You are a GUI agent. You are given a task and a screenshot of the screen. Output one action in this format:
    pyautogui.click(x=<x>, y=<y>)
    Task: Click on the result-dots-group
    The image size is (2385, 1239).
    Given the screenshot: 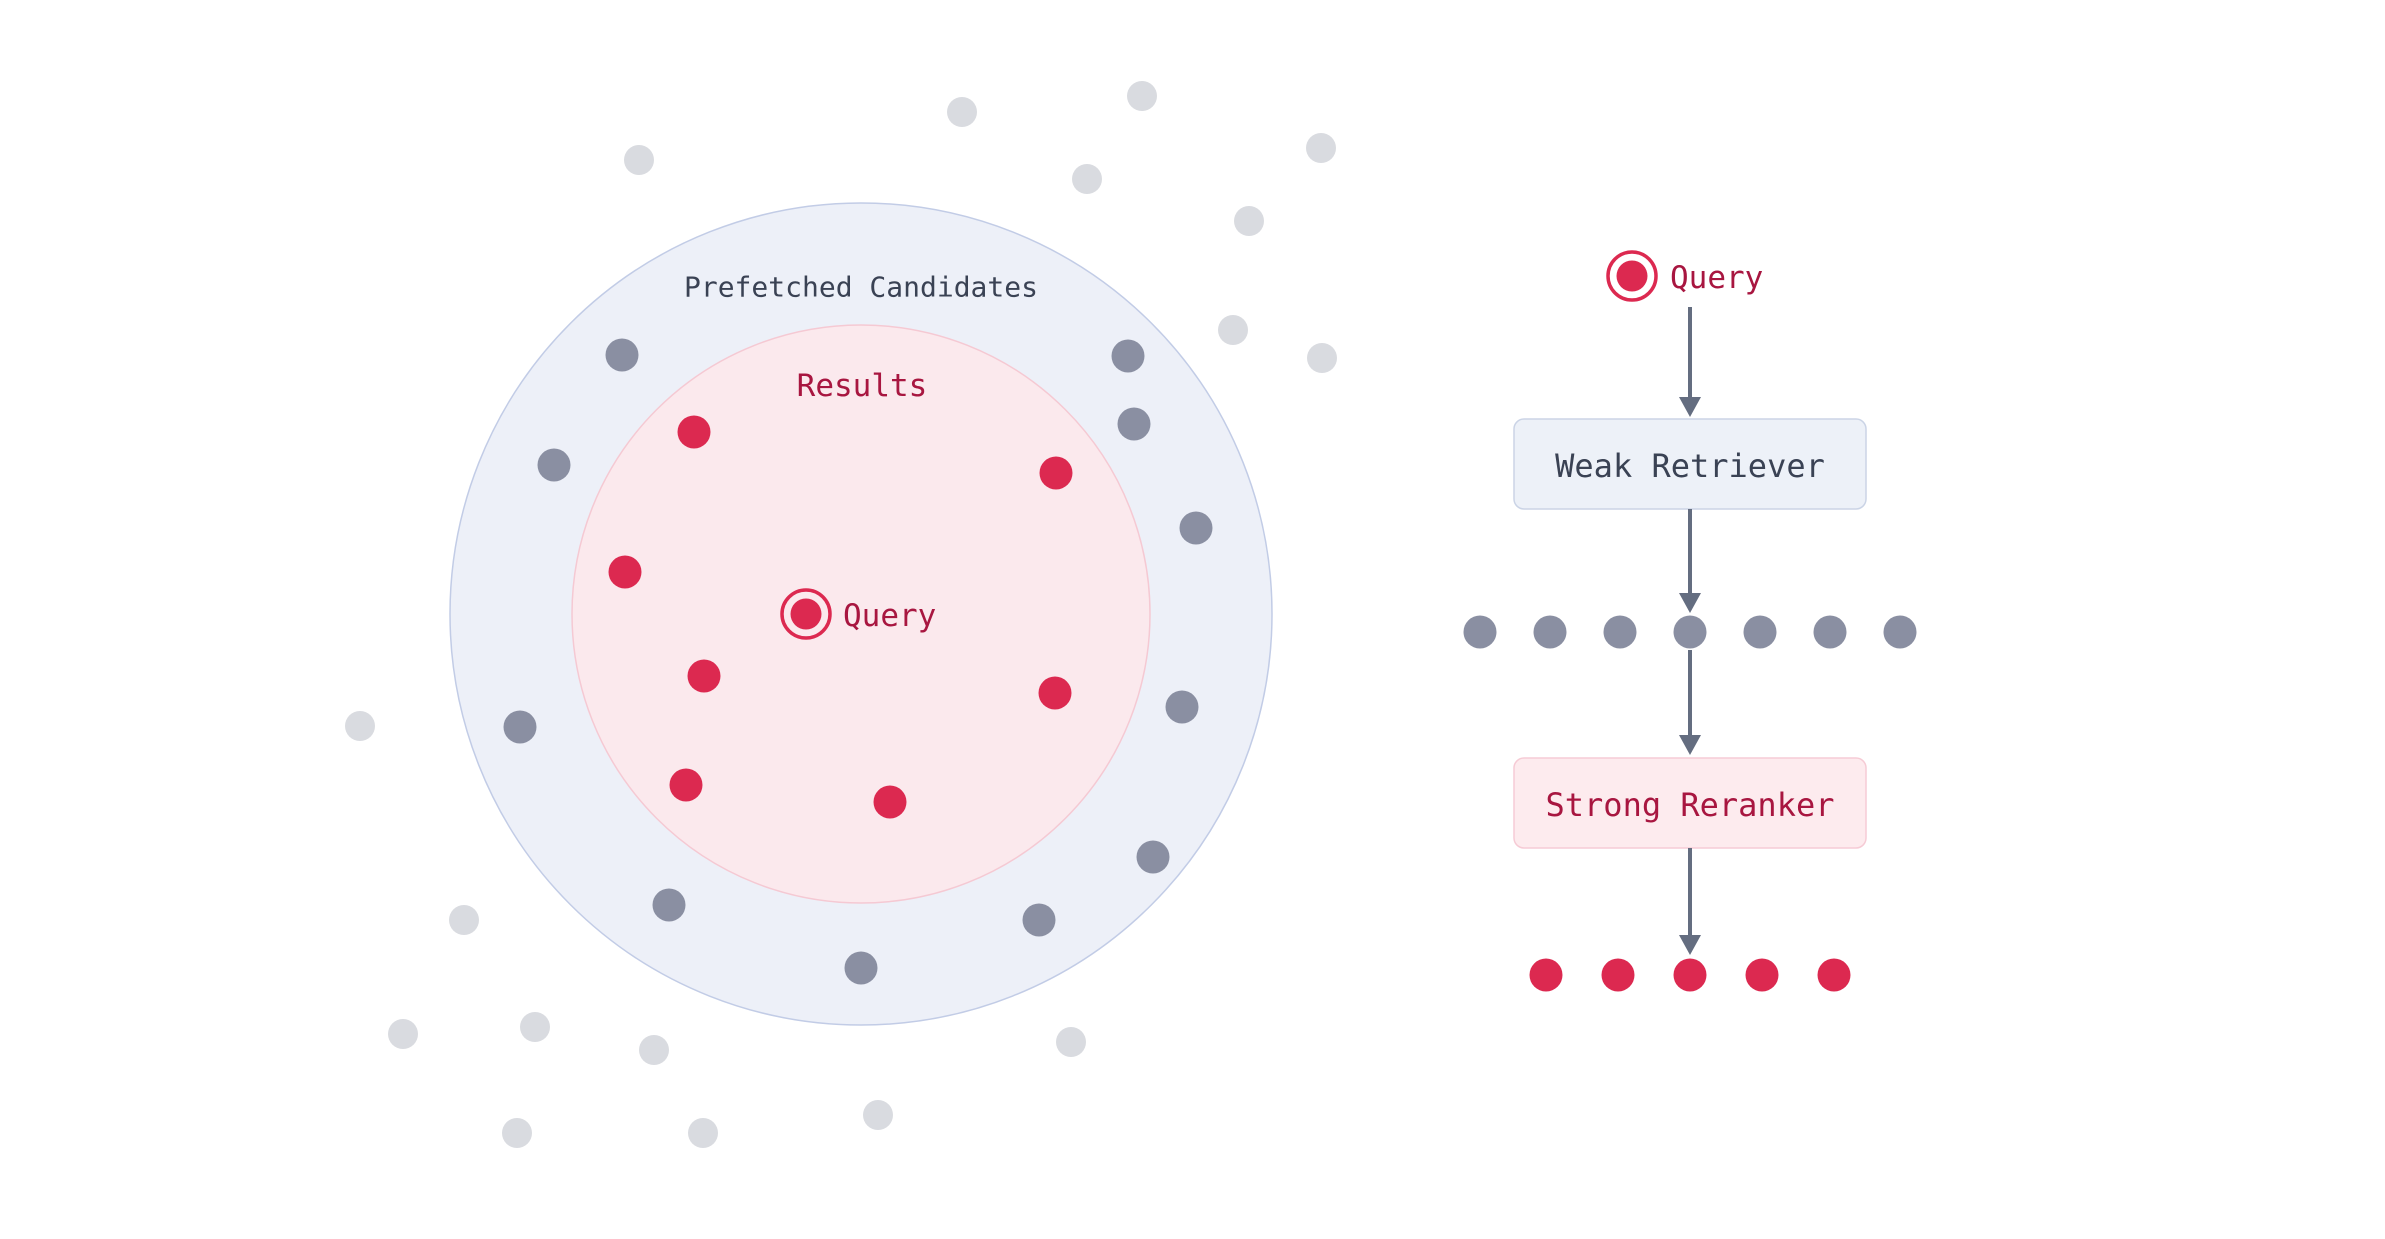 What is the action you would take?
    pyautogui.click(x=840, y=617)
    